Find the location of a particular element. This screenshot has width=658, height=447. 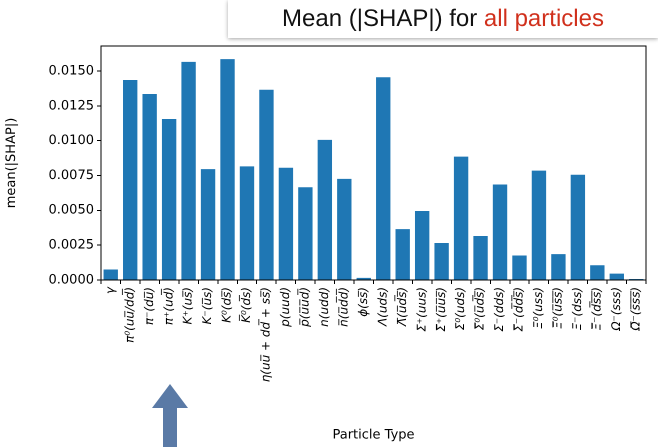

x-tick-label: Λ(uds) is located at coordinates (382, 307).